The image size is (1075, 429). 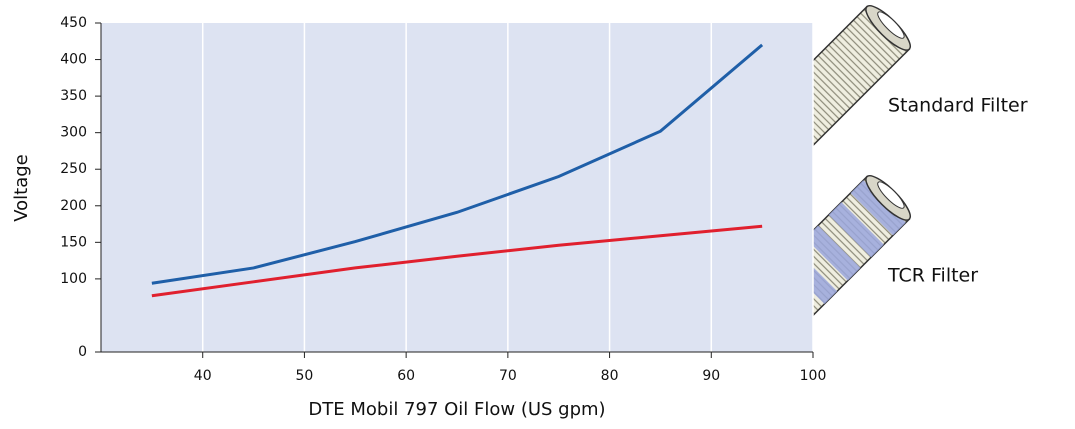 I want to click on x-tick-label: 100, so click(x=813, y=376).